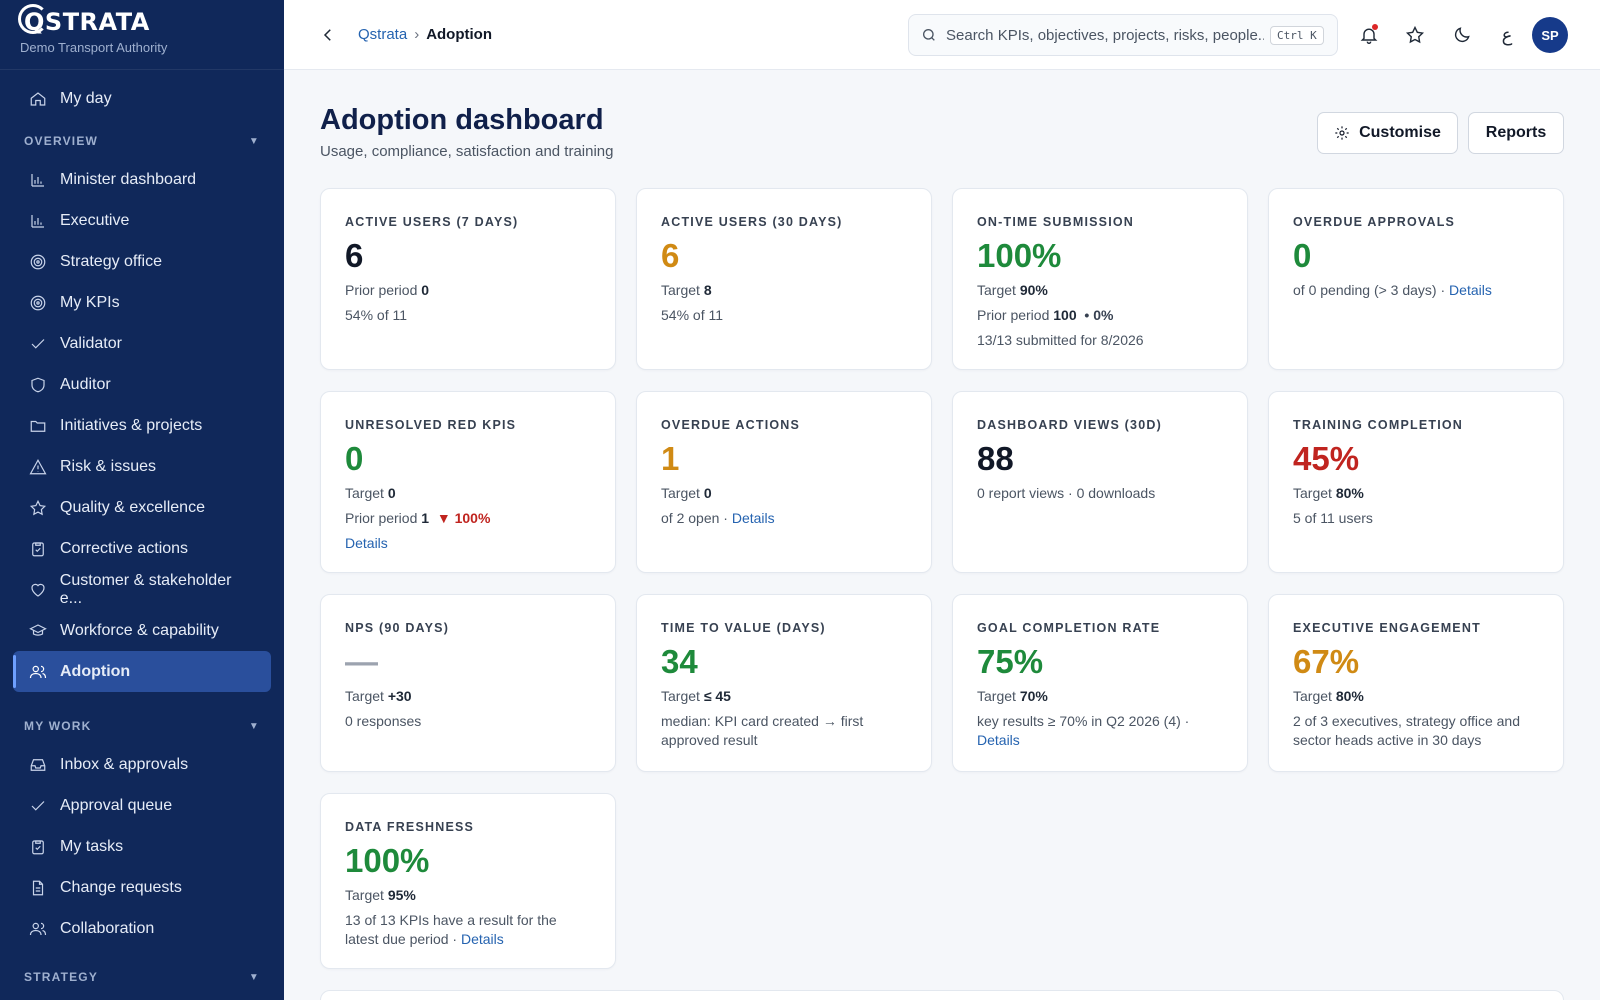 Image resolution: width=1600 pixels, height=1000 pixels. I want to click on sidebar-item-risk-issues: Risk & issues, so click(142, 466).